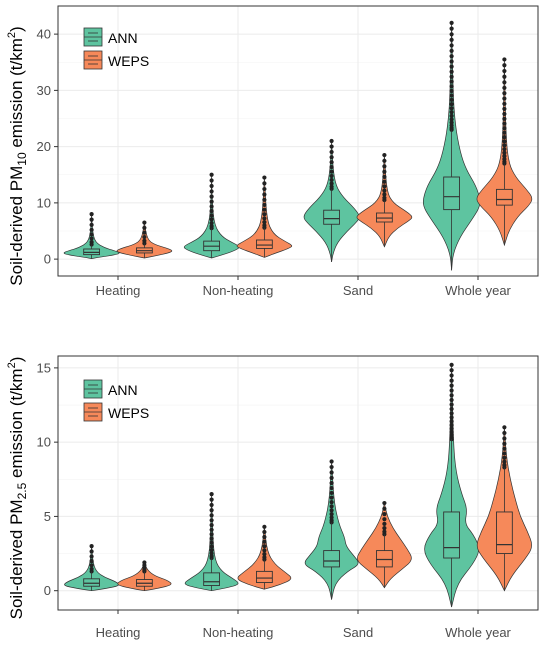  What do you see at coordinates (16, 95) in the screenshot?
I see `ylabel-mid: emission (t/km` at bounding box center [16, 95].